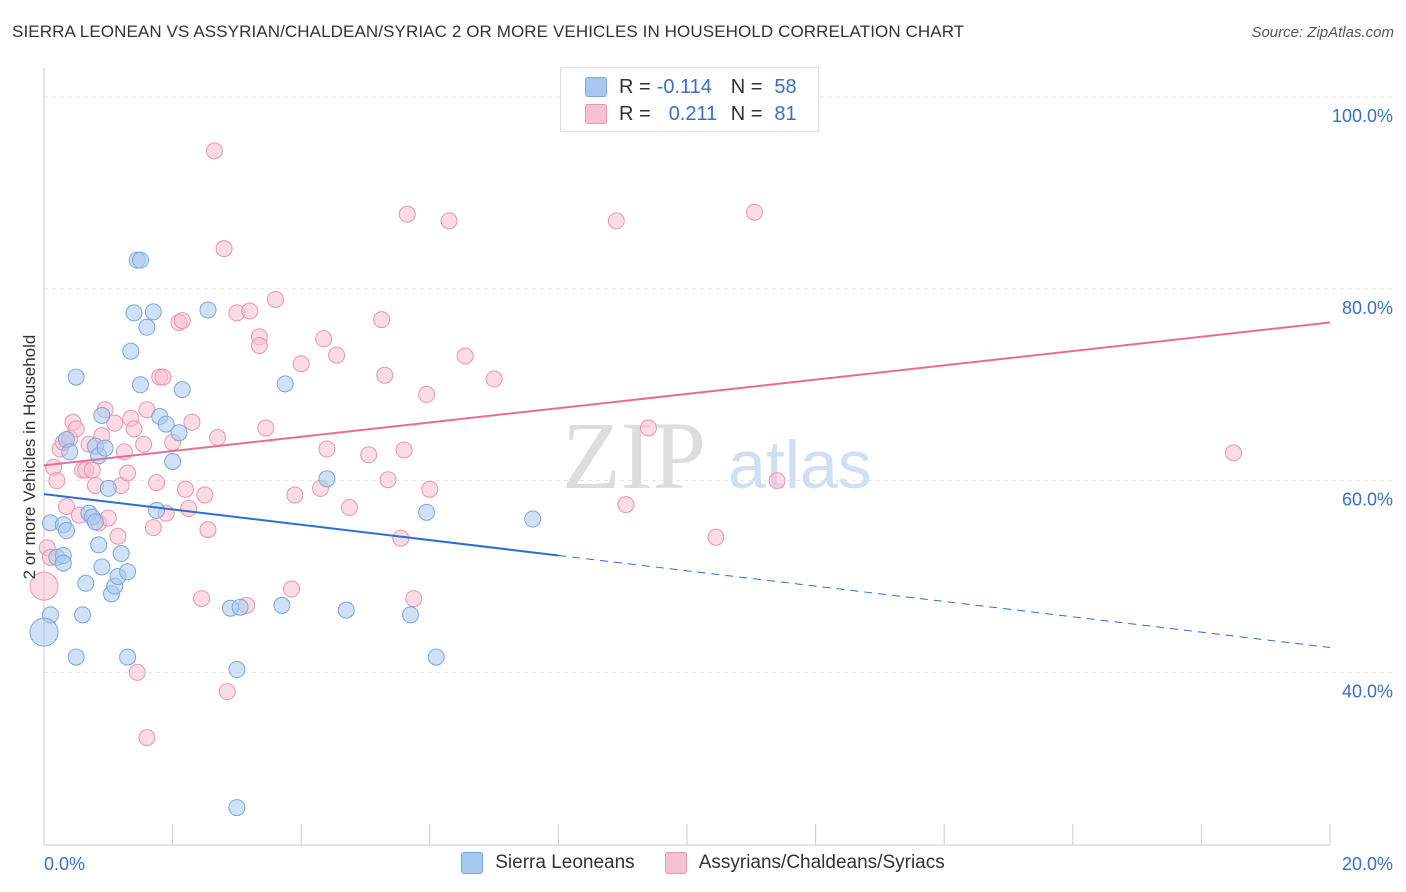 The height and width of the screenshot is (892, 1406). Describe the element at coordinates (301, 525) in the screenshot. I see `trend-line-blue` at that location.